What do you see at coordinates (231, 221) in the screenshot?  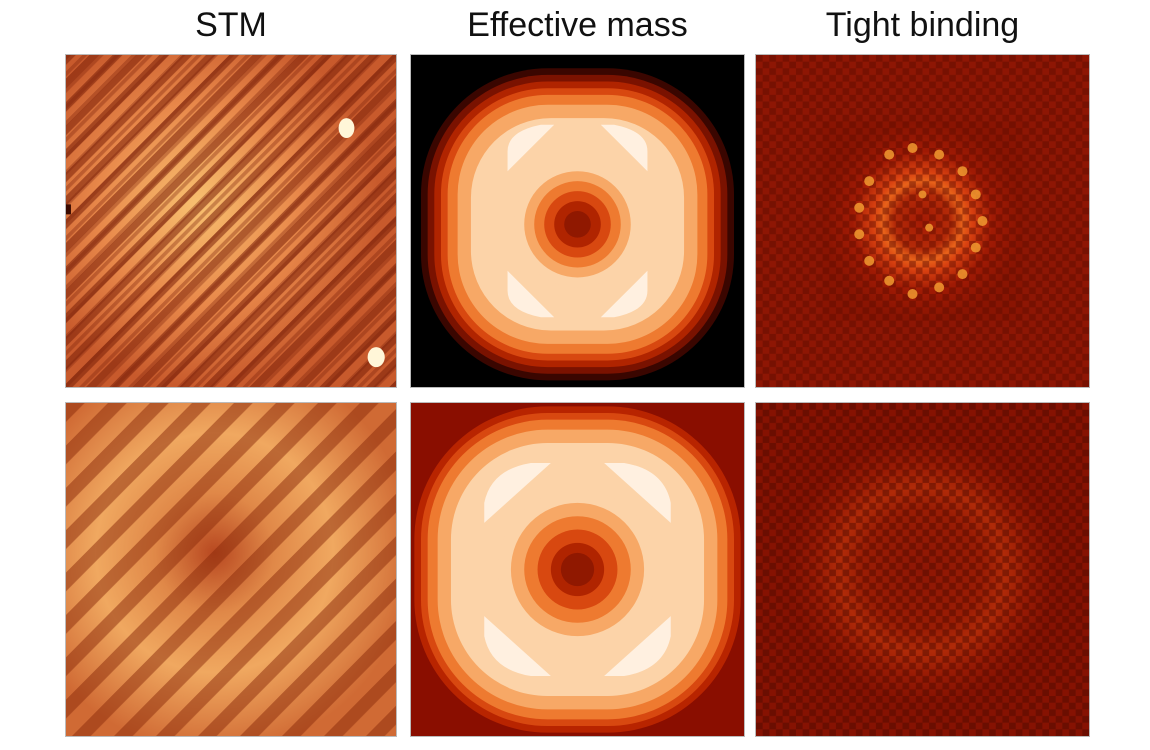 I see `stm-image-top` at bounding box center [231, 221].